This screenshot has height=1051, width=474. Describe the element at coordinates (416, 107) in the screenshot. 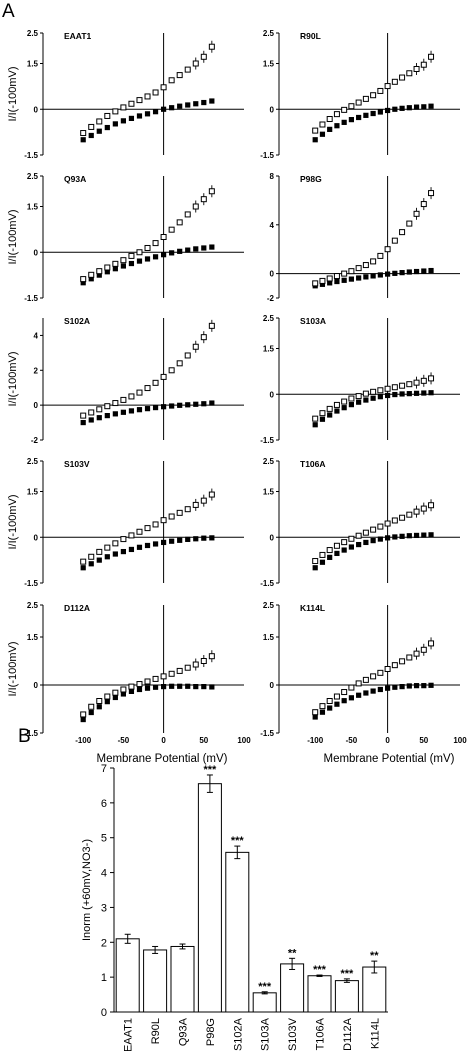

I see `subplot-r90l-filled-point` at that location.